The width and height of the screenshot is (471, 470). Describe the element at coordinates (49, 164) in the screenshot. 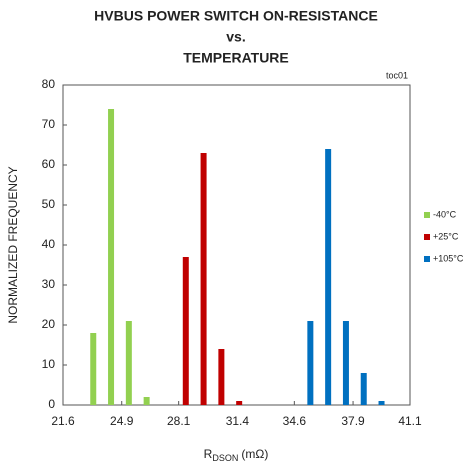

I see `y-tick-label: 60` at that location.